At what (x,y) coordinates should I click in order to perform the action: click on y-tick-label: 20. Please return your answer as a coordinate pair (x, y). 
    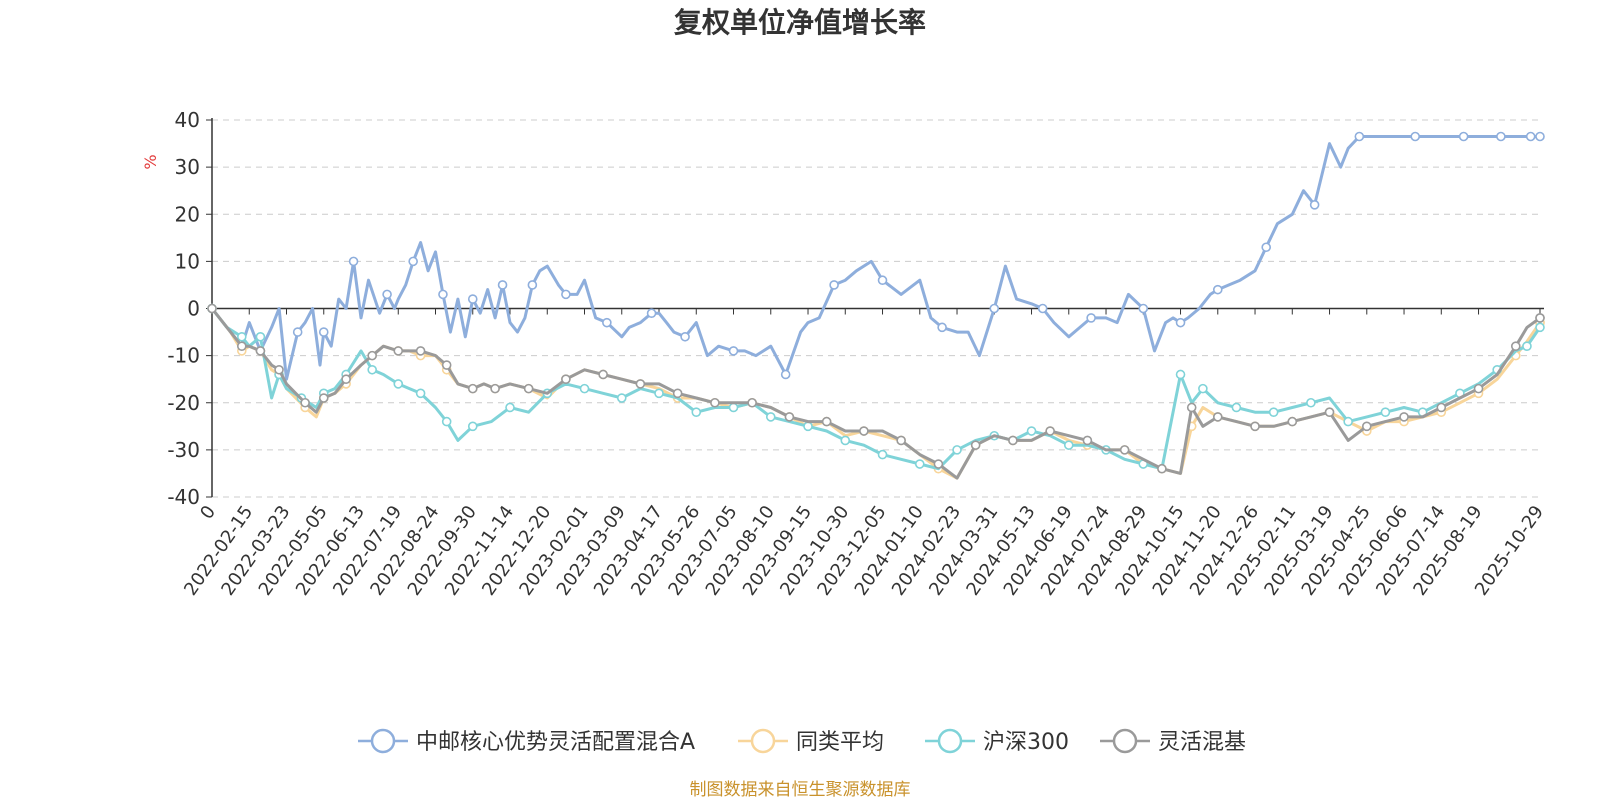
    Looking at the image, I should click on (187, 214).